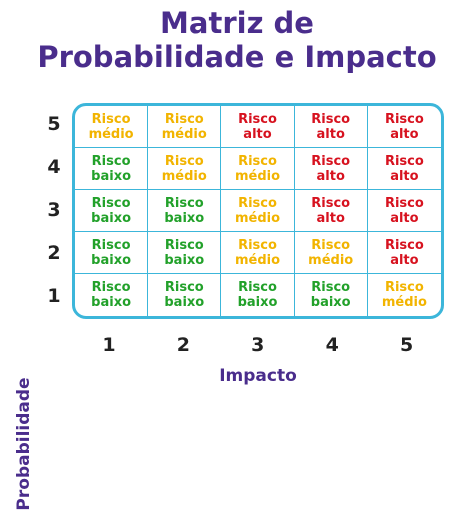 Image resolution: width=474 pixels, height=511 pixels. What do you see at coordinates (54, 253) in the screenshot?
I see `y-tick-label: 2` at bounding box center [54, 253].